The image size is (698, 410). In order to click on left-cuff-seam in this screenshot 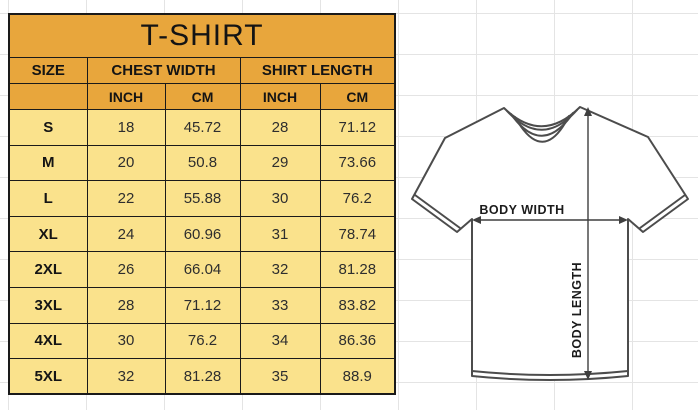, I will do `click(437, 211)`.